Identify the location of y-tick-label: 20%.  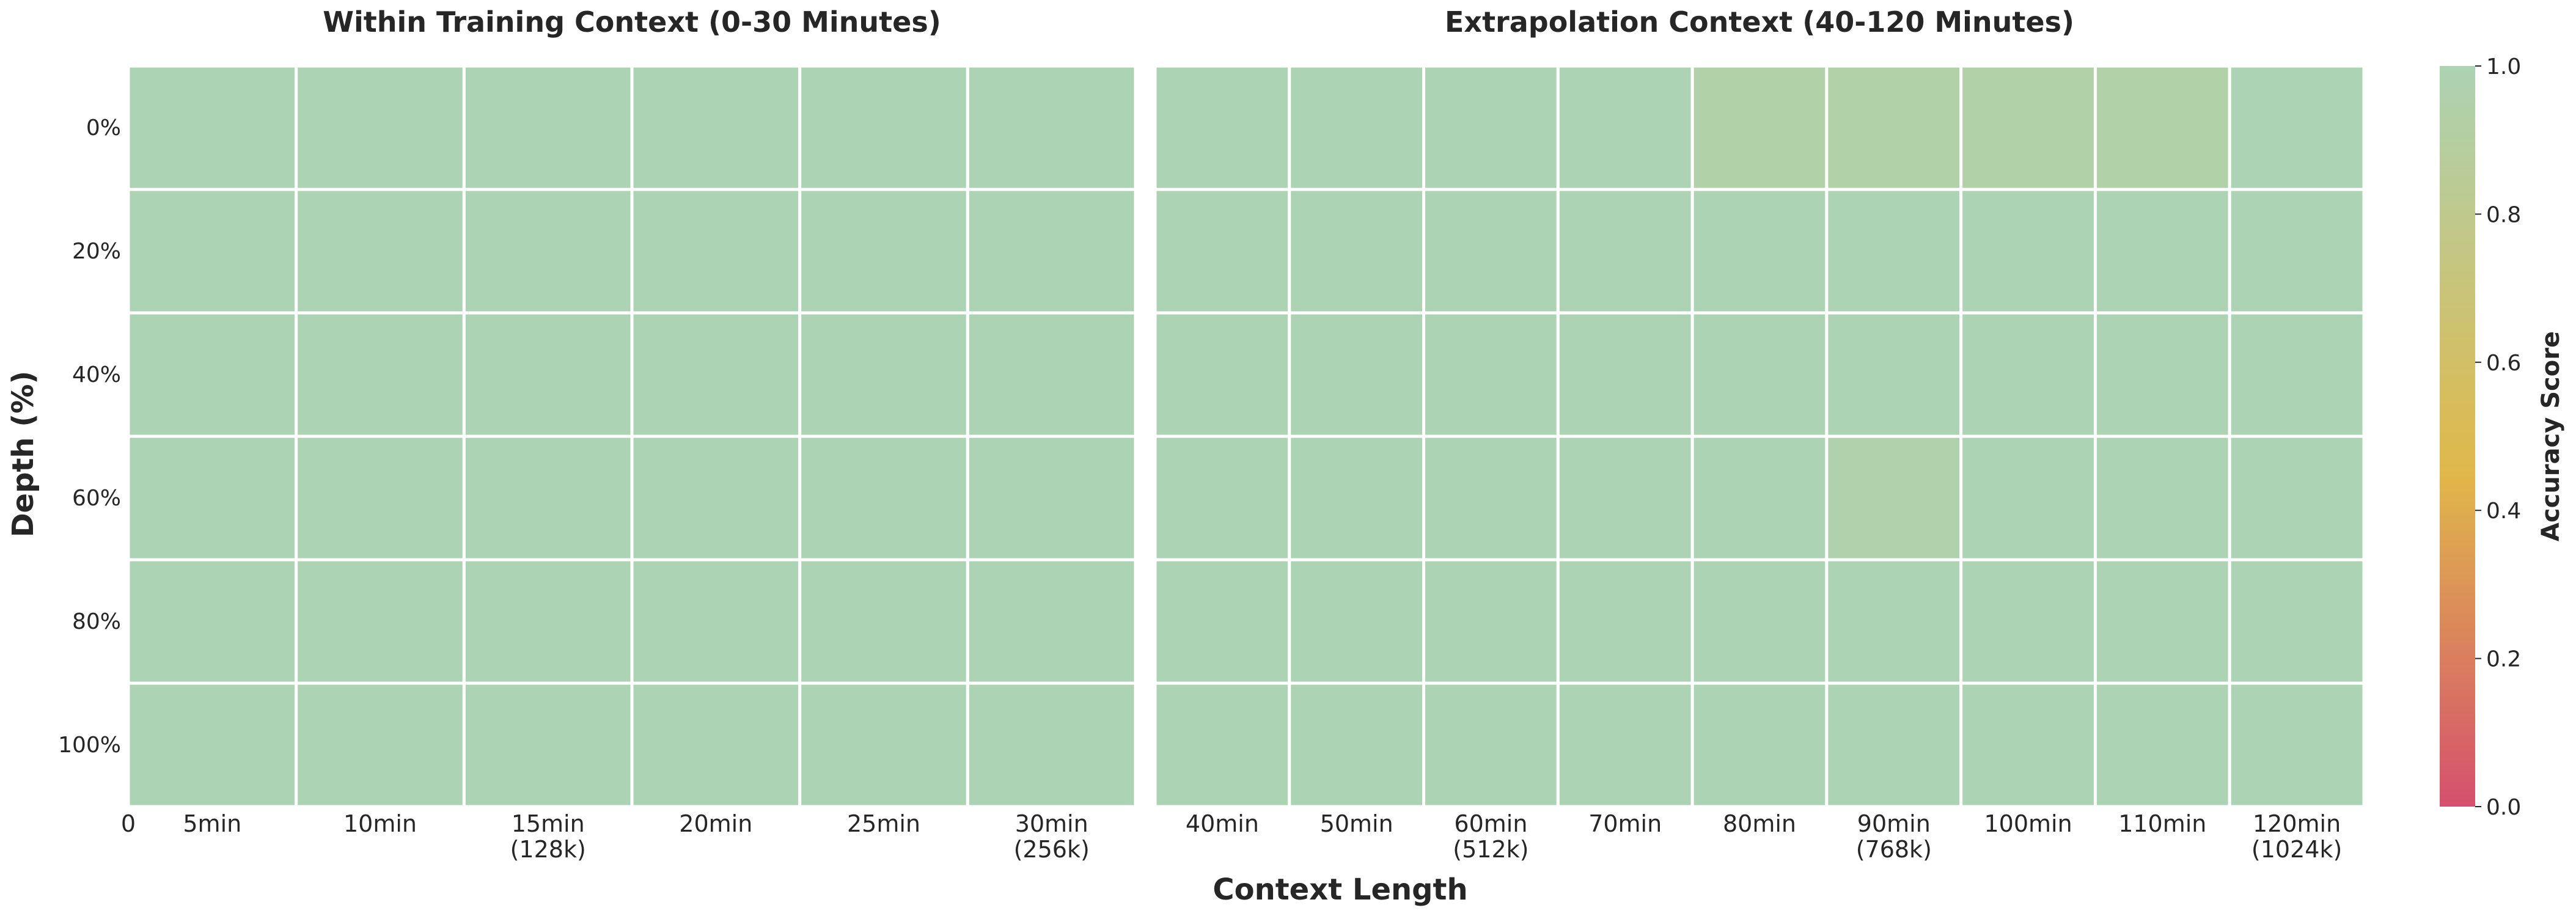
(96, 251).